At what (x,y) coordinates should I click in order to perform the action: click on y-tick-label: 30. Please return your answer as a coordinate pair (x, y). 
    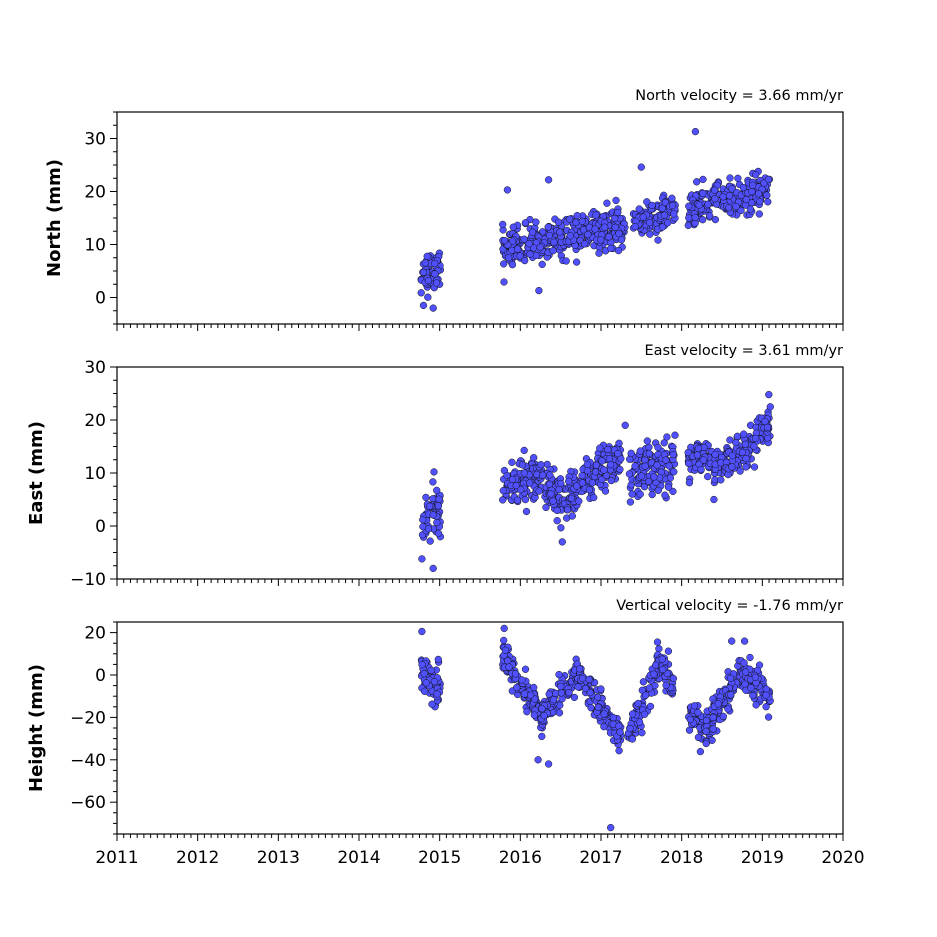
    Looking at the image, I should click on (95, 140).